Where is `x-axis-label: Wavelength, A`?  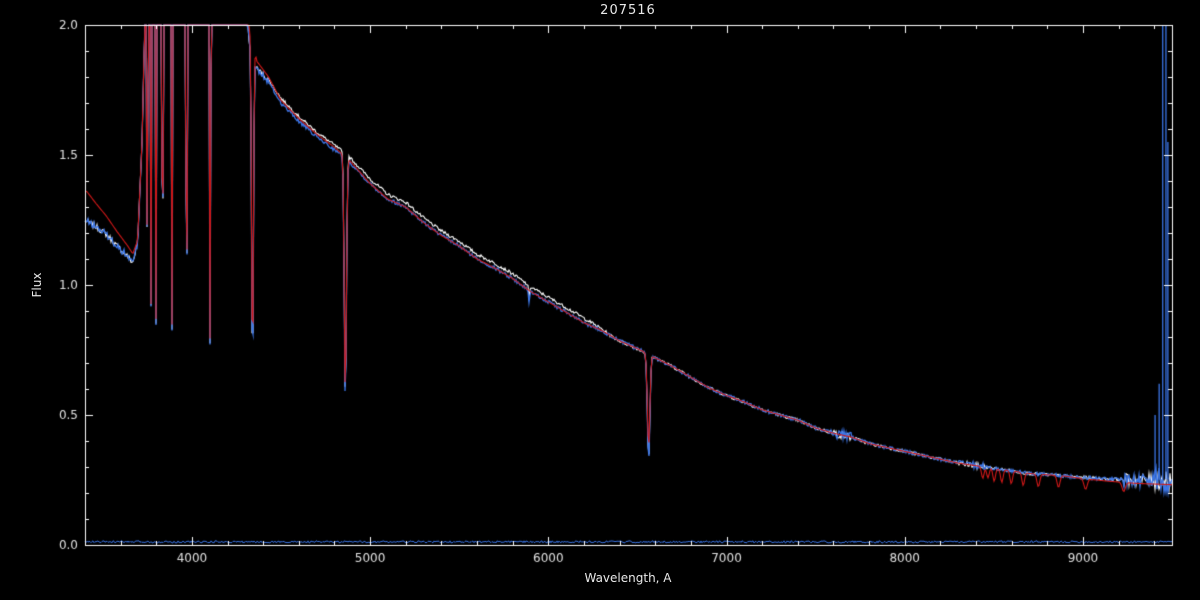 x-axis-label: Wavelength, A is located at coordinates (628, 578).